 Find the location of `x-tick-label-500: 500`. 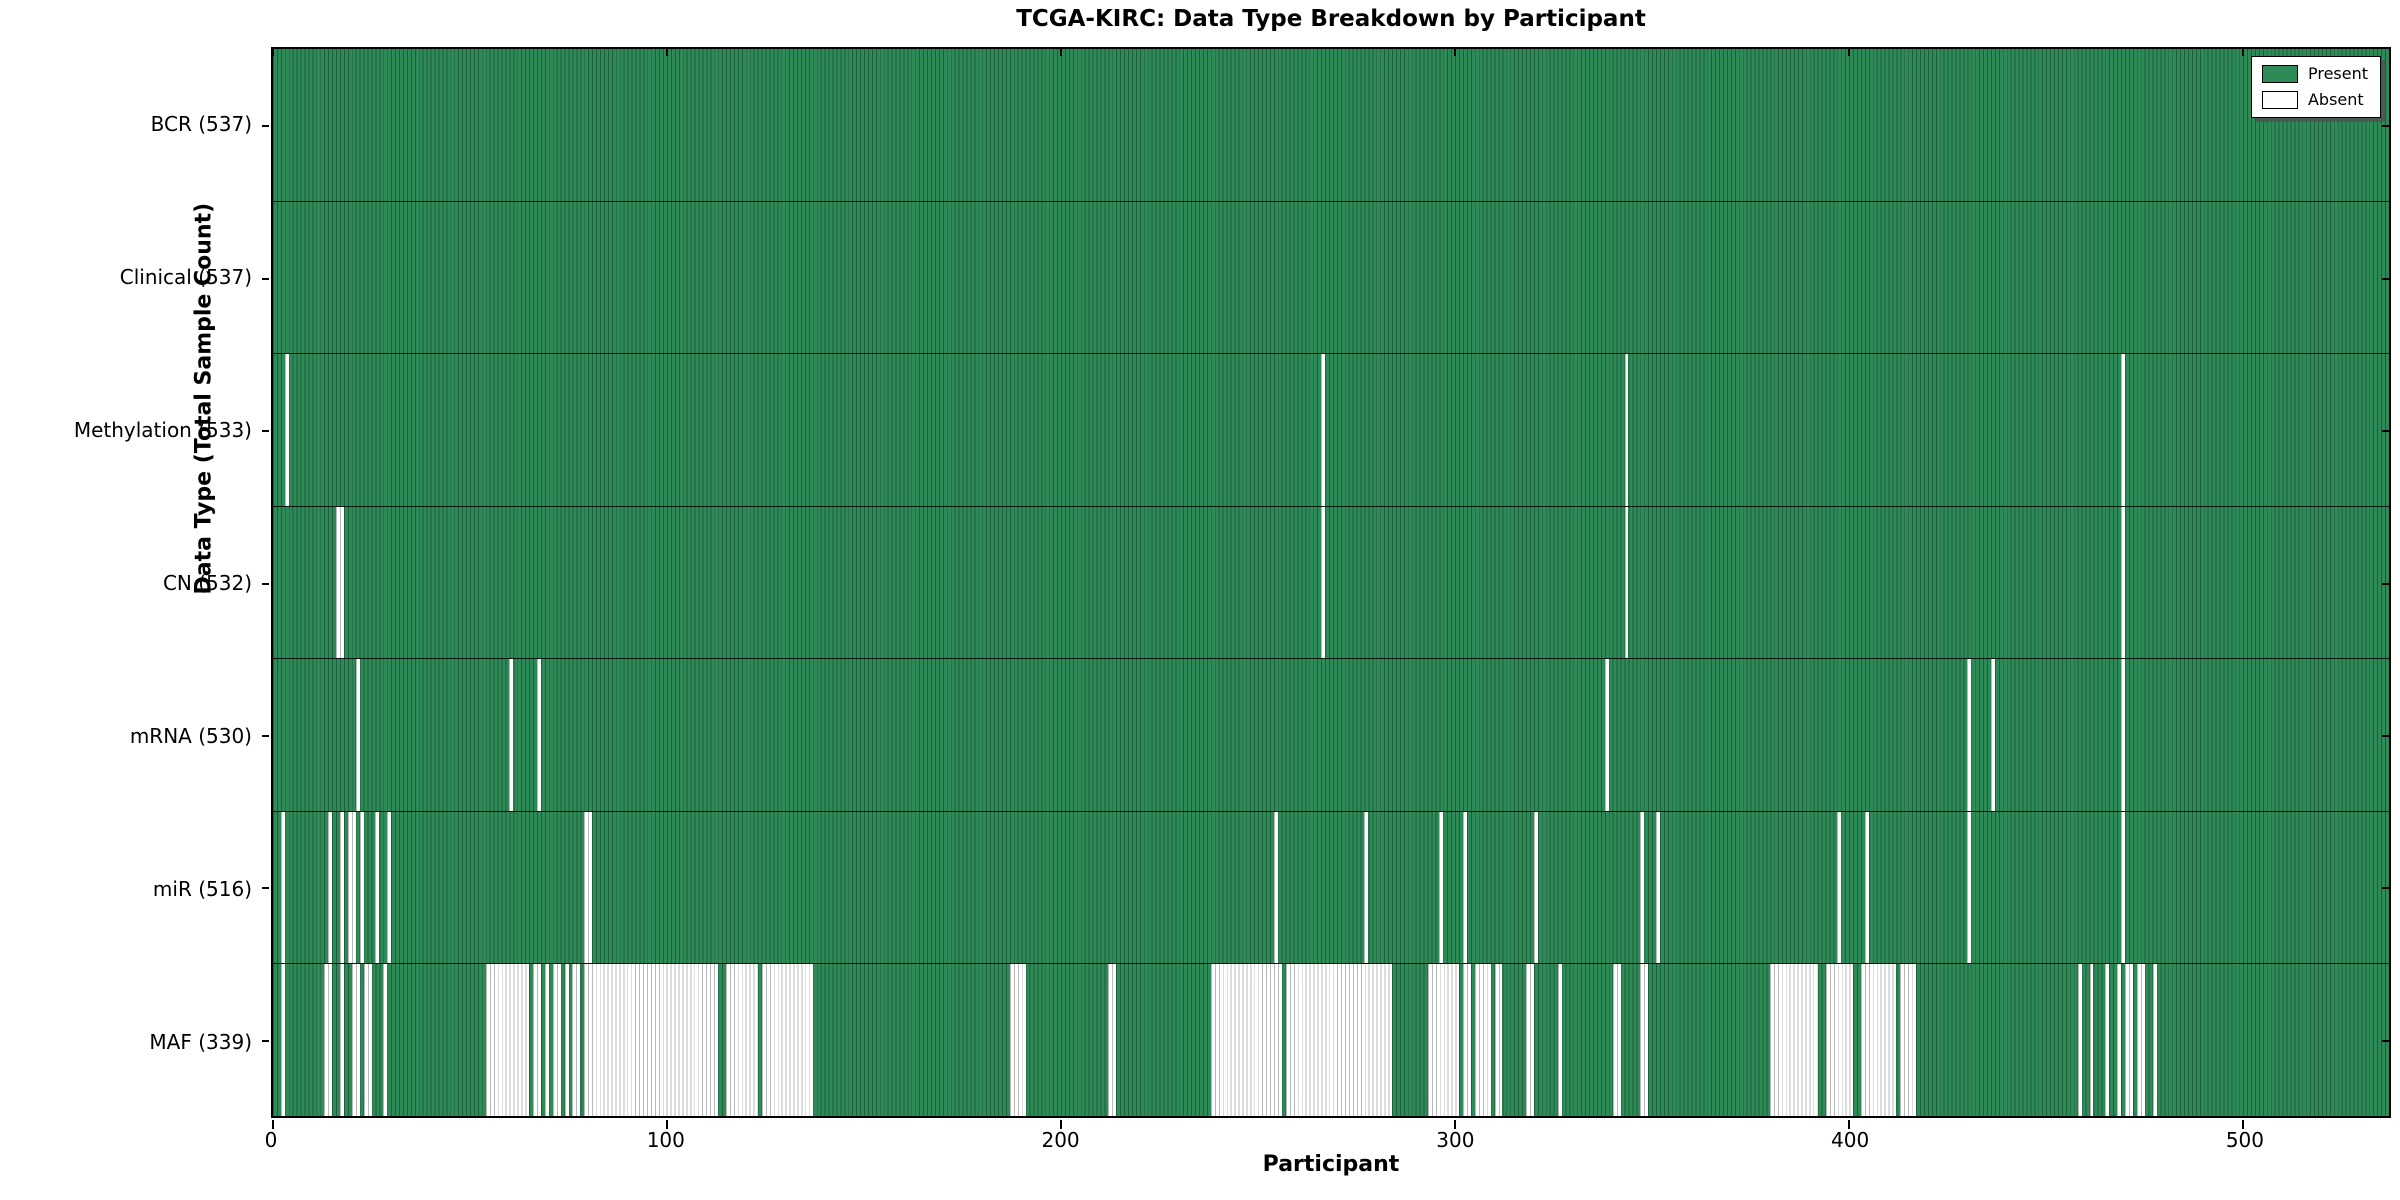

x-tick-label-500: 500 is located at coordinates (2245, 1140).